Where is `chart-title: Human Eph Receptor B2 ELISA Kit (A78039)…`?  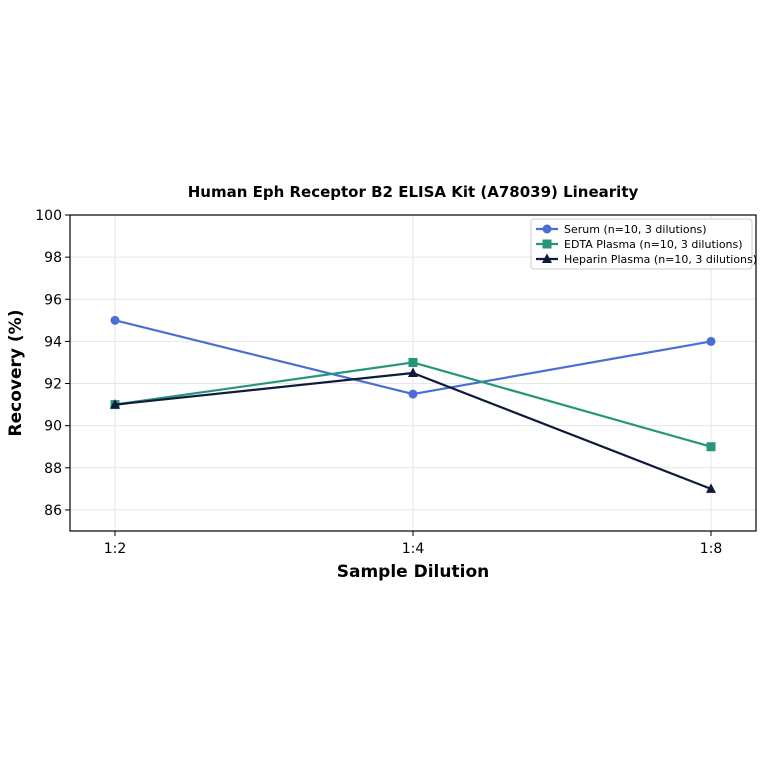 chart-title: Human Eph Receptor B2 ELISA Kit (A78039)… is located at coordinates (413, 192).